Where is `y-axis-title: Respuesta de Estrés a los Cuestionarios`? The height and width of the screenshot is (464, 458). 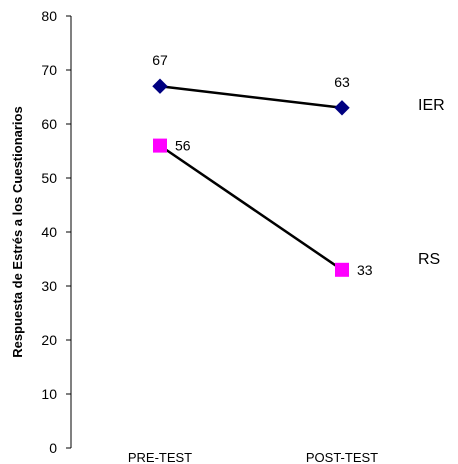
y-axis-title: Respuesta de Estrés a los Cuestionarios is located at coordinates (17, 231).